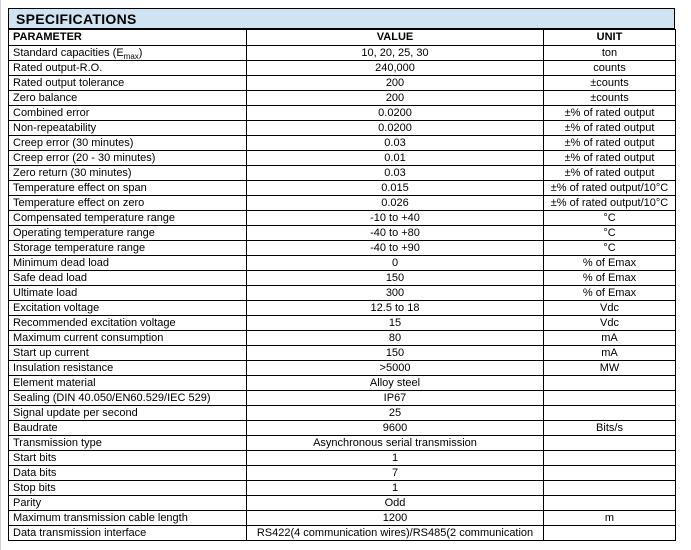 This screenshot has height=550, width=691. What do you see at coordinates (127, 353) in the screenshot?
I see `param-cell: Start up current` at bounding box center [127, 353].